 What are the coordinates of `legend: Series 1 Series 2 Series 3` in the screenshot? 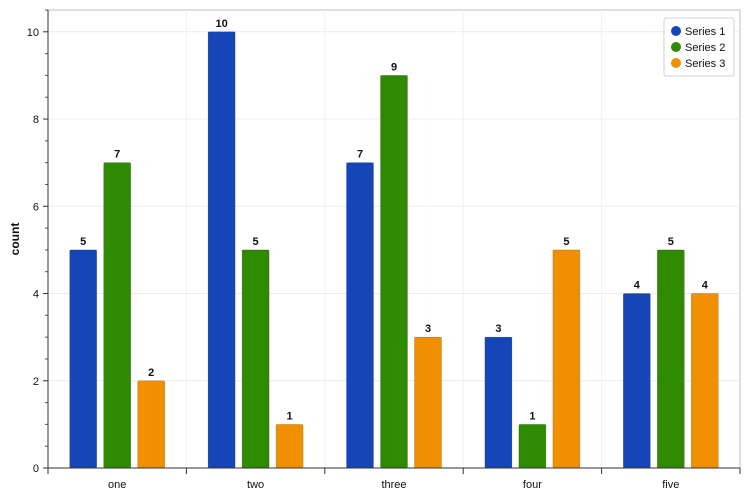 It's located at (699, 47).